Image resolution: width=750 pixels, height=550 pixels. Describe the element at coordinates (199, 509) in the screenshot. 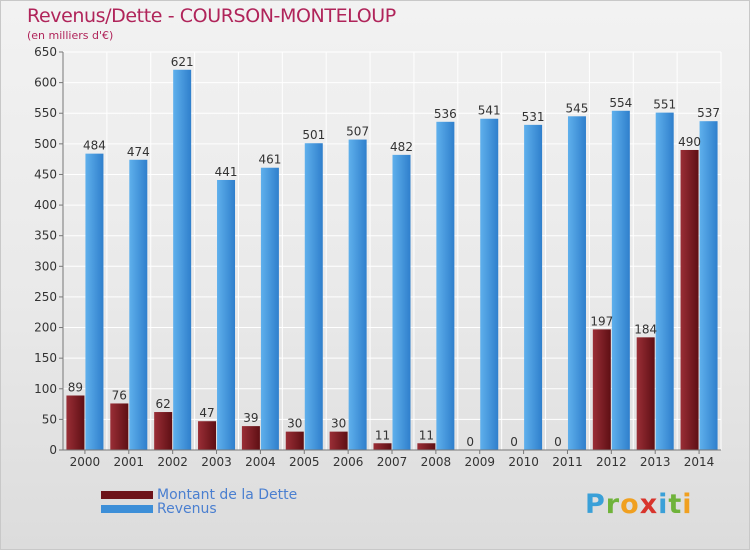

I see `legend-item-revenus: Revenus` at that location.